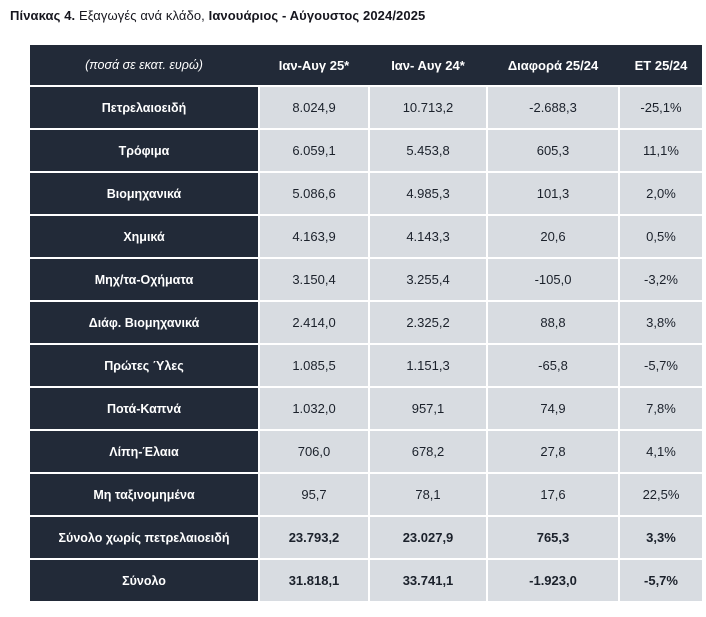 This screenshot has width=706, height=617. What do you see at coordinates (144, 494) in the screenshot?
I see `row-label: Μη ταξινομημένα` at bounding box center [144, 494].